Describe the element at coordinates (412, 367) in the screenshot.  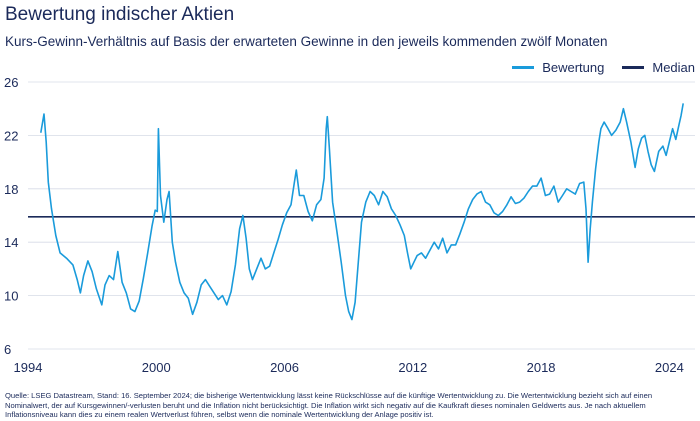
I see `x-tick-label: 2012` at that location.